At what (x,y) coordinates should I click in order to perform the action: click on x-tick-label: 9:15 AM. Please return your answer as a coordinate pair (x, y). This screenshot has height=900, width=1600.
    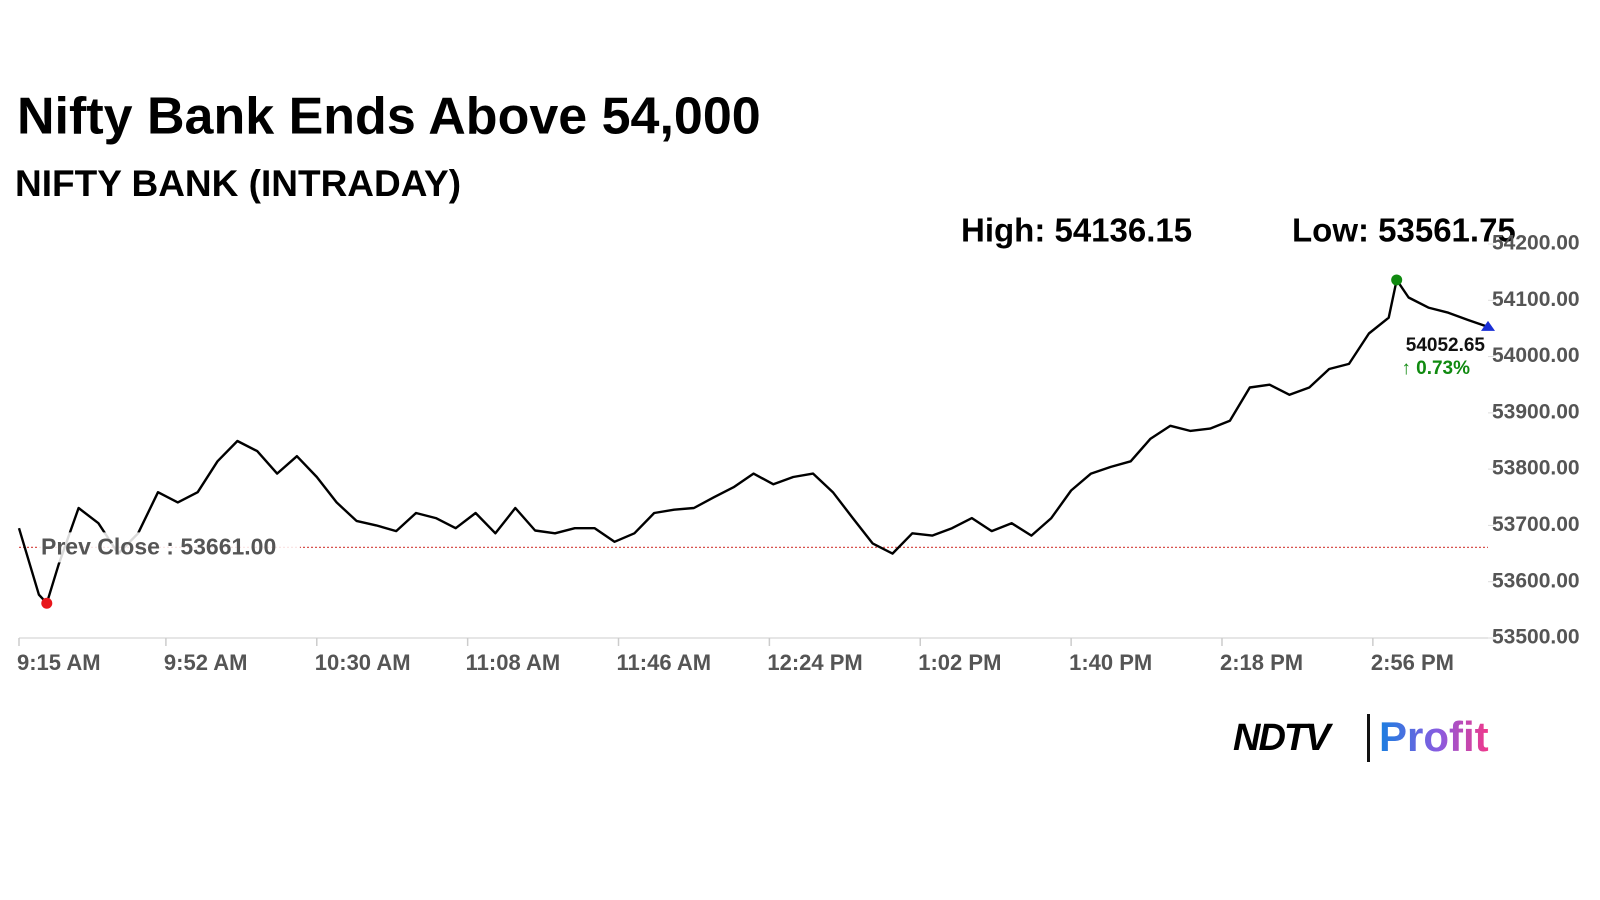
    Looking at the image, I should click on (59, 662).